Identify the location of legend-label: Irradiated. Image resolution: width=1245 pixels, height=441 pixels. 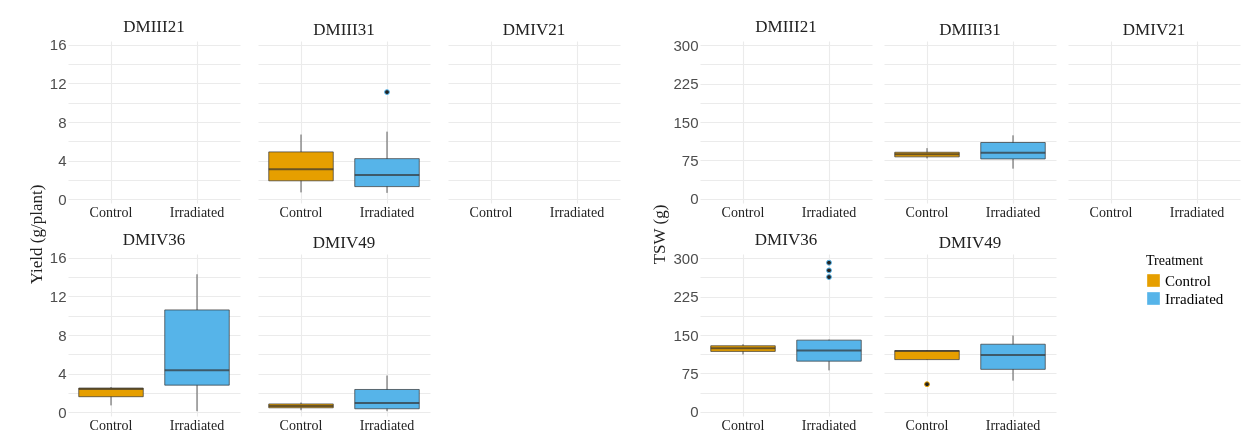
(1194, 298).